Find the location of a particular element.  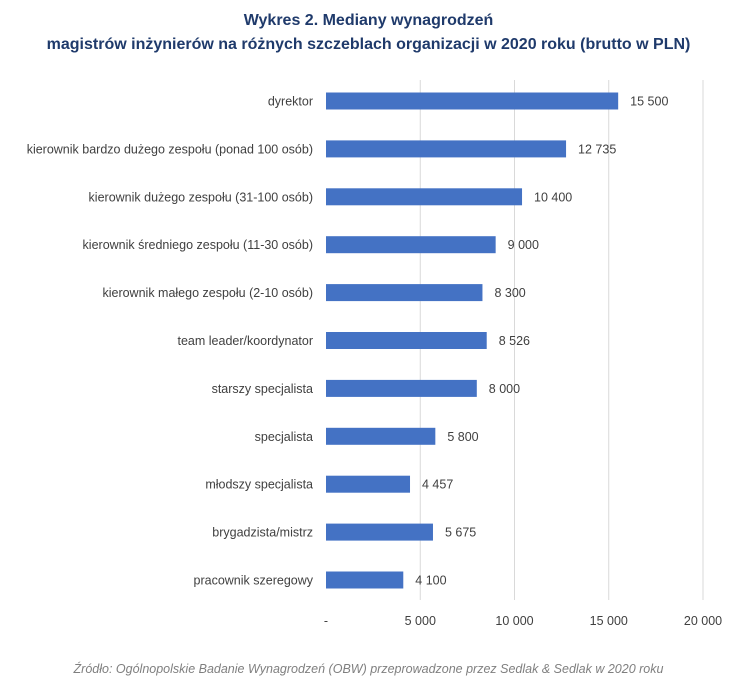

data-label: 8 000 is located at coordinates (504, 389).